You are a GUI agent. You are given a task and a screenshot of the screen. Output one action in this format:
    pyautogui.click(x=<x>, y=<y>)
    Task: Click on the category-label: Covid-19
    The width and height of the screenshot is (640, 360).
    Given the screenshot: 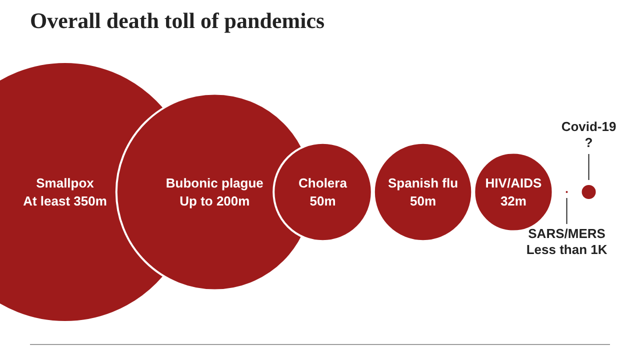 What is the action you would take?
    pyautogui.click(x=588, y=126)
    